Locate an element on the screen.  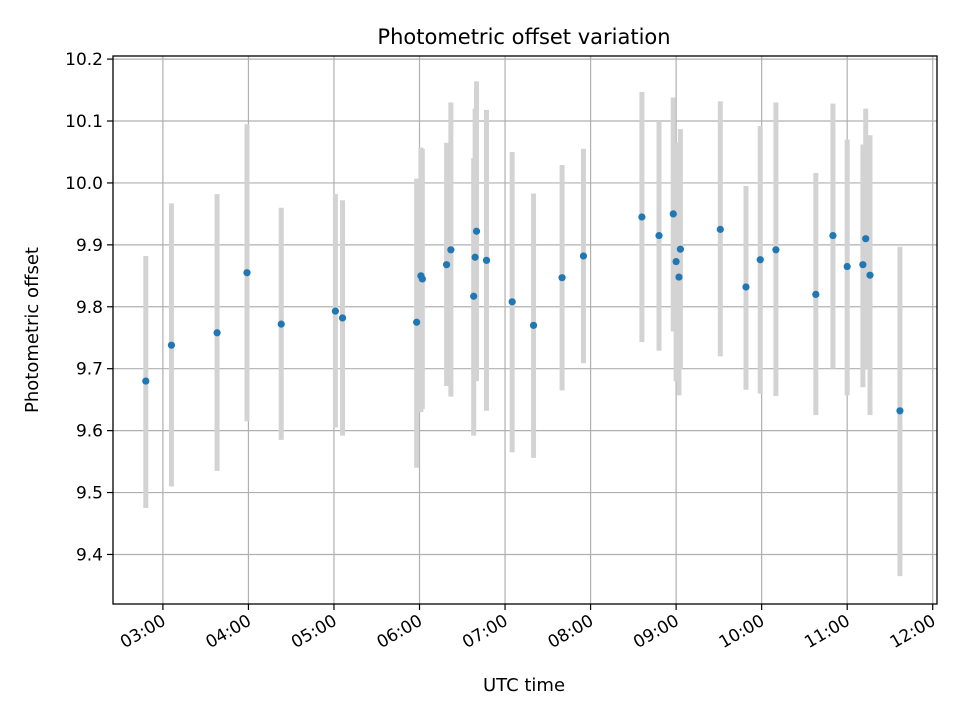
y-tick-label: 9.6 is located at coordinates (89, 432).